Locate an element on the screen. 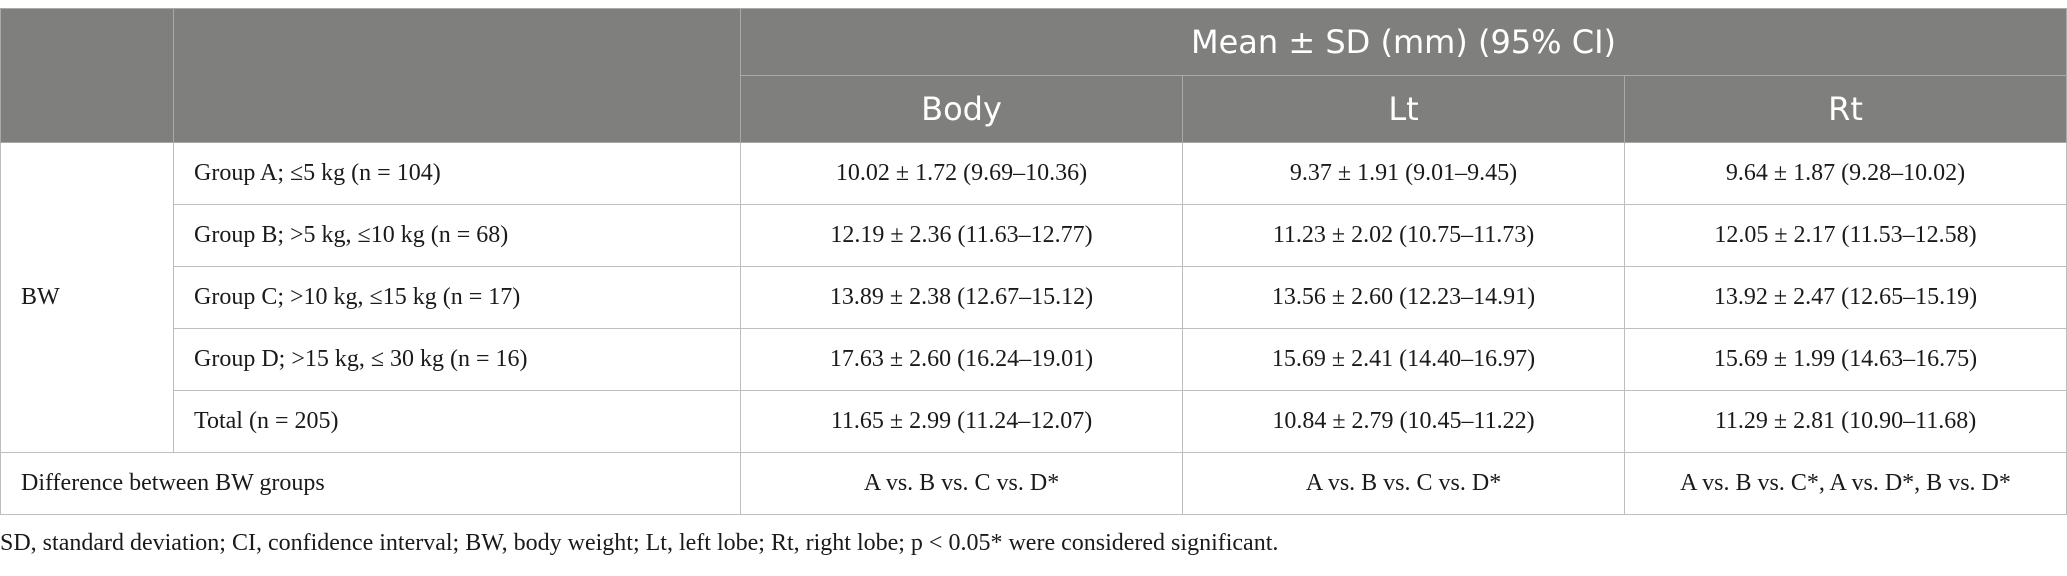 The width and height of the screenshot is (2067, 576). cell-rt: 13.92 ± 2.47 (12.65–15.19) is located at coordinates (1845, 297).